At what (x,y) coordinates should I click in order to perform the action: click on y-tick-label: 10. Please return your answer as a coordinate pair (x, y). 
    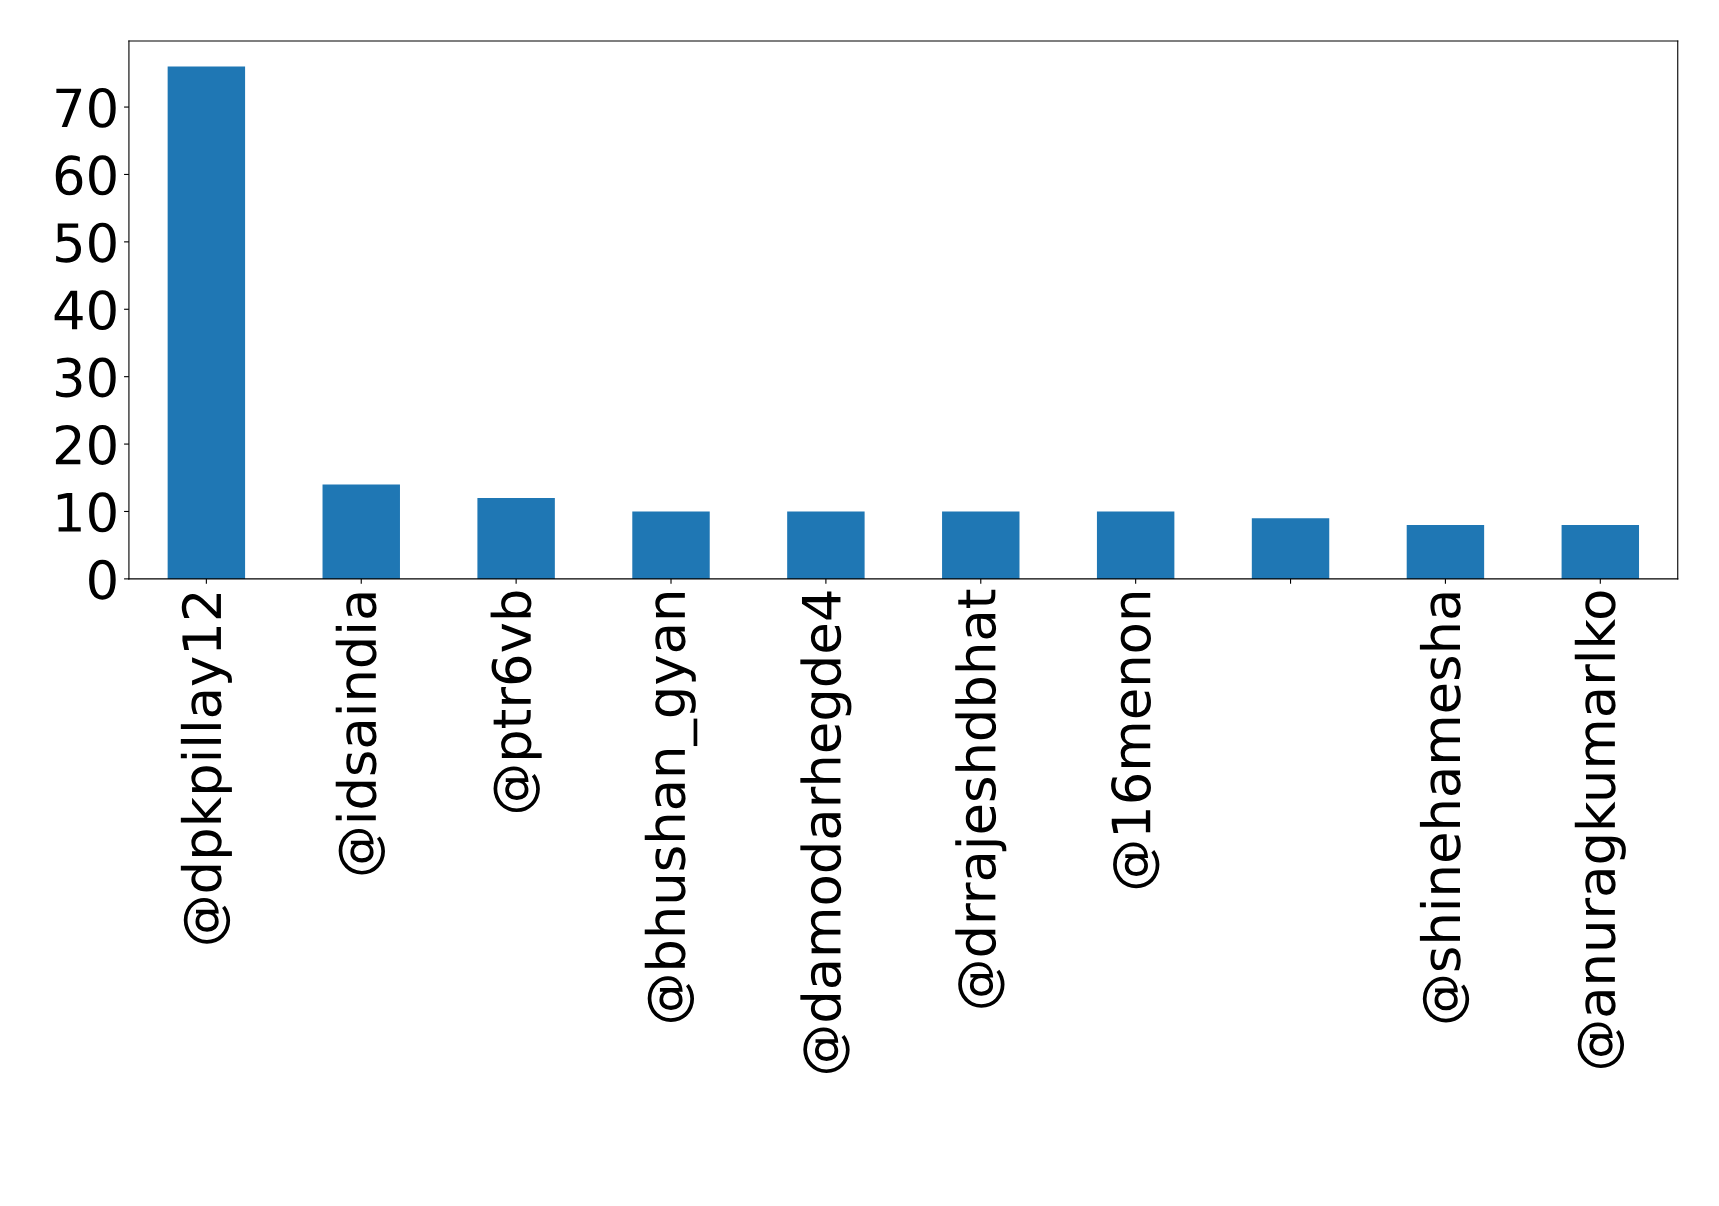
    Looking at the image, I should click on (86, 512).